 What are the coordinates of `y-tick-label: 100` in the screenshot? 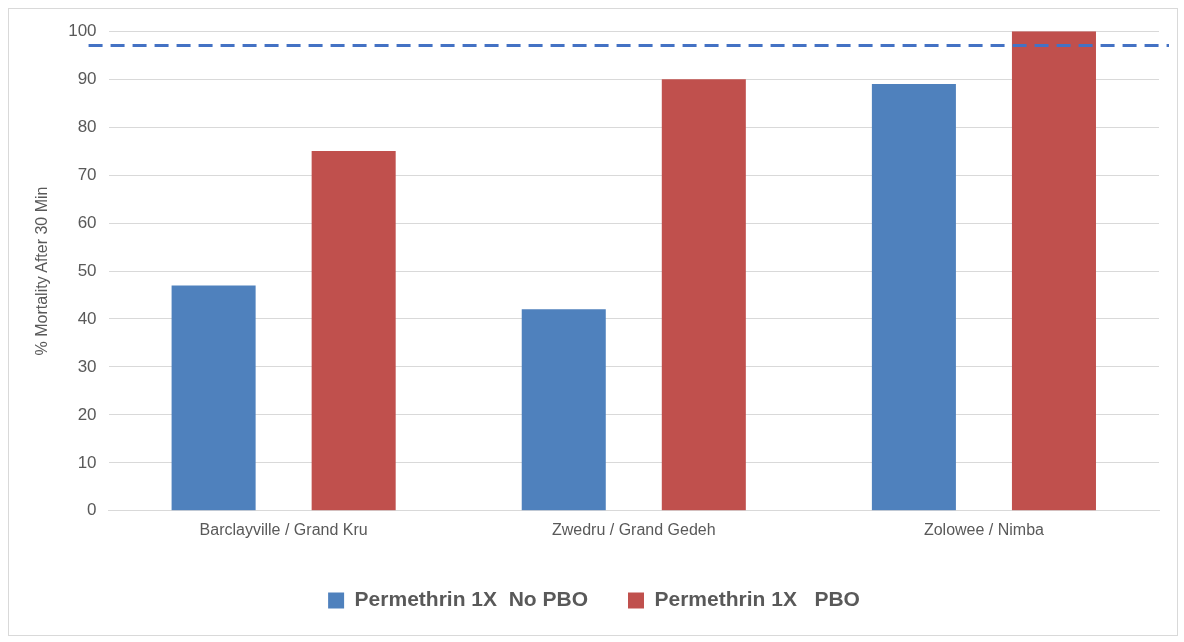 It's located at (82, 30).